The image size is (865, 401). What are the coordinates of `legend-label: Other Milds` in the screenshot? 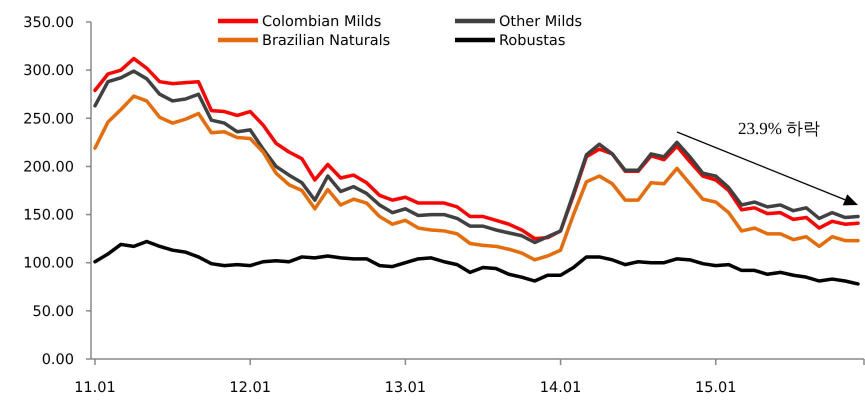 It's located at (540, 22).